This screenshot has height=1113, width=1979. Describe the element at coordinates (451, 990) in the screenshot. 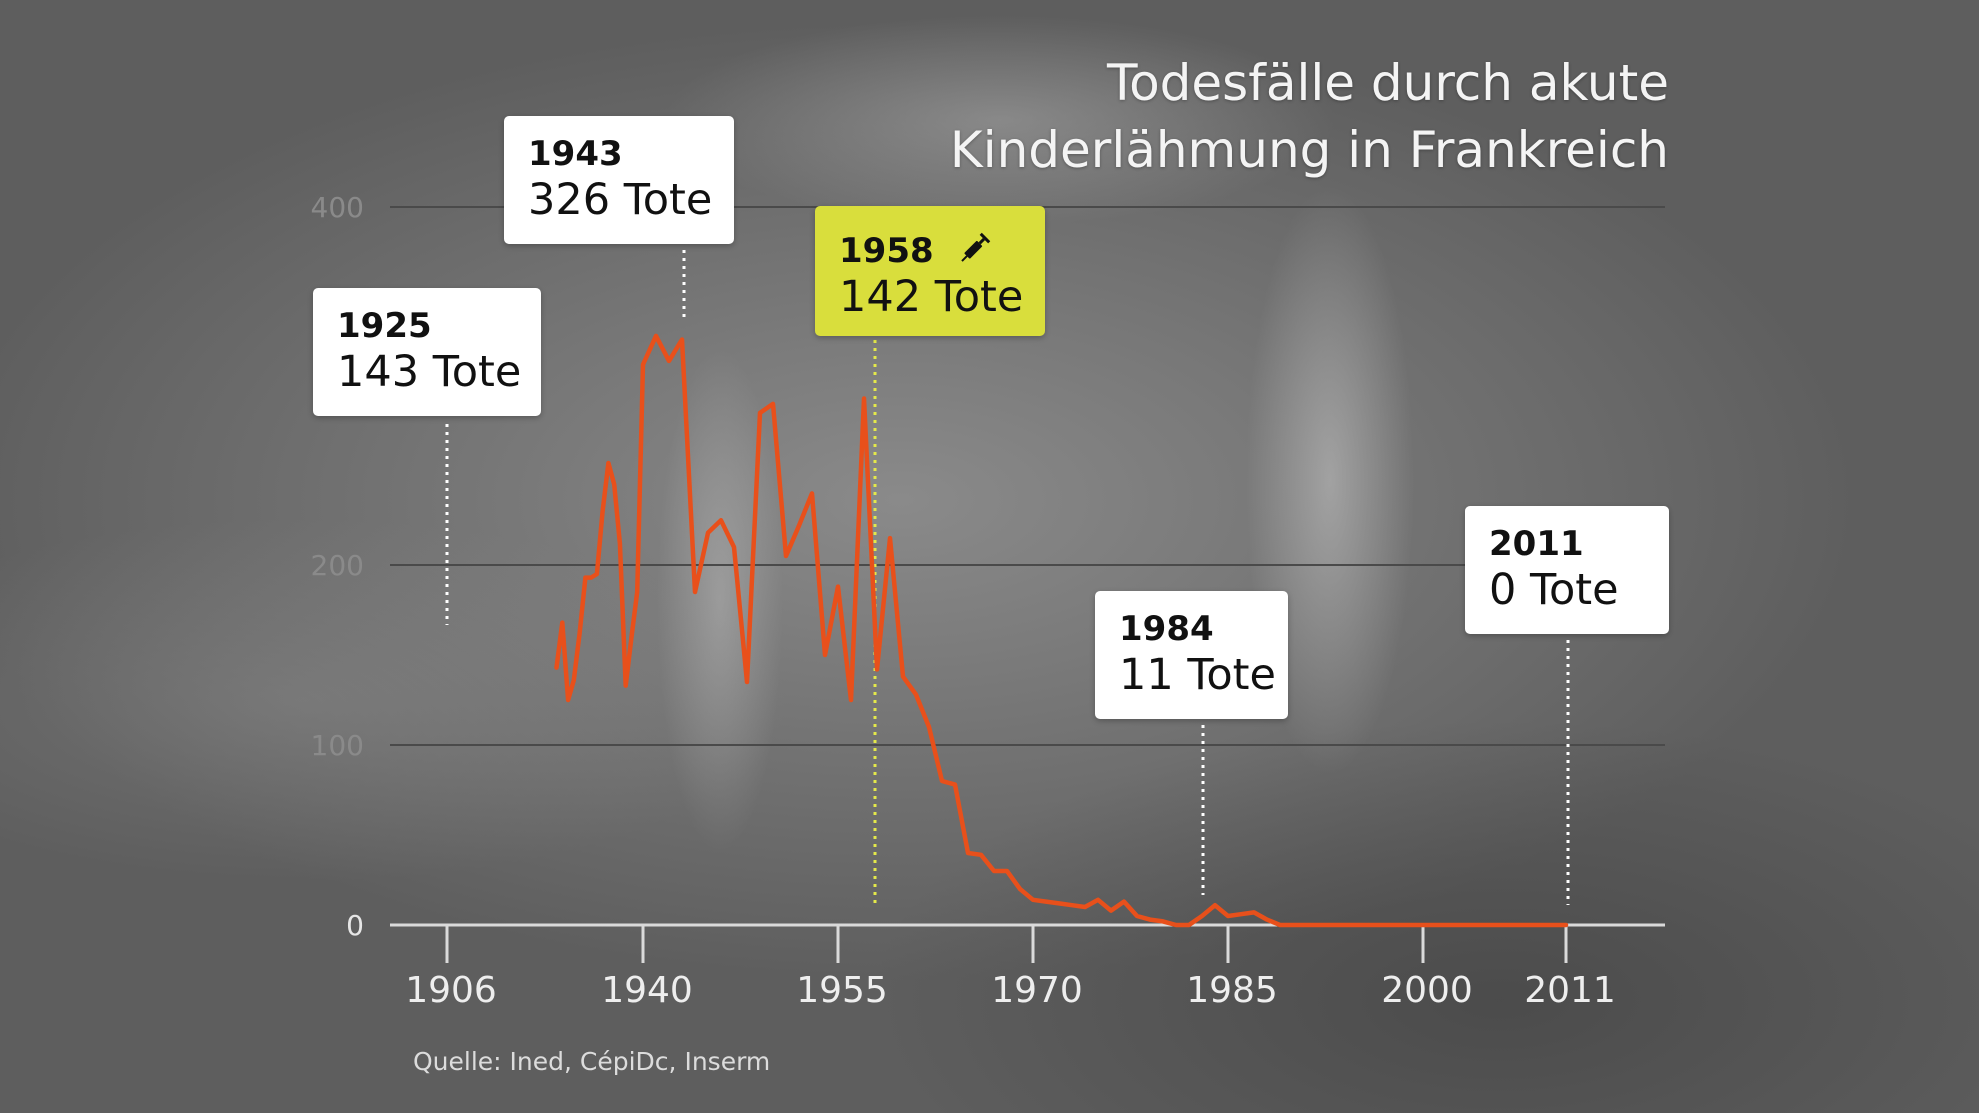

I see `x-tick-label: 1906` at that location.